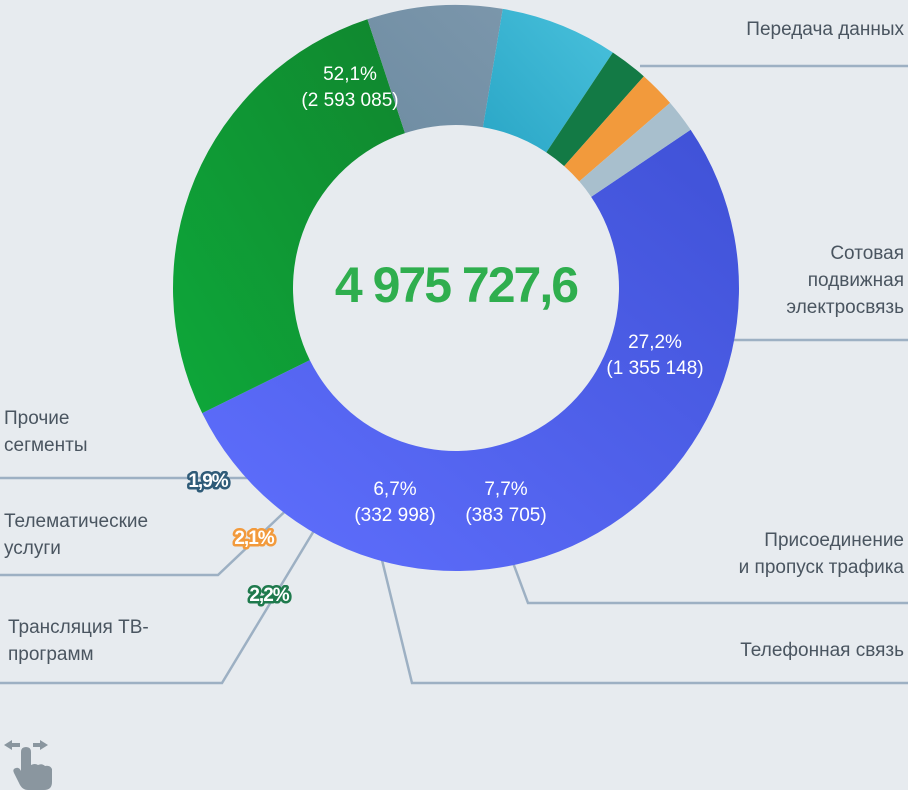 Image resolution: width=908 pixels, height=790 pixels. Describe the element at coordinates (456, 285) in the screenshot. I see `total-value: 4 975 727,6` at that location.